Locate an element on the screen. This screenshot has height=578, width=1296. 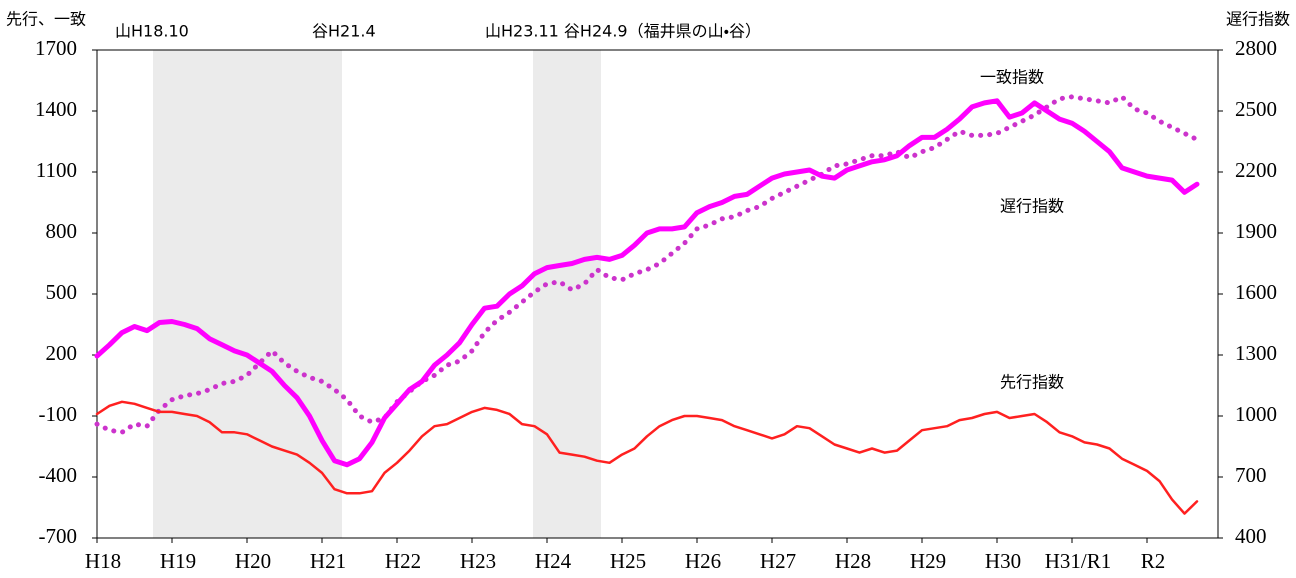
annotation: 山H23.11 谷H24.9（福井県の山・谷） is located at coordinates (623, 31).